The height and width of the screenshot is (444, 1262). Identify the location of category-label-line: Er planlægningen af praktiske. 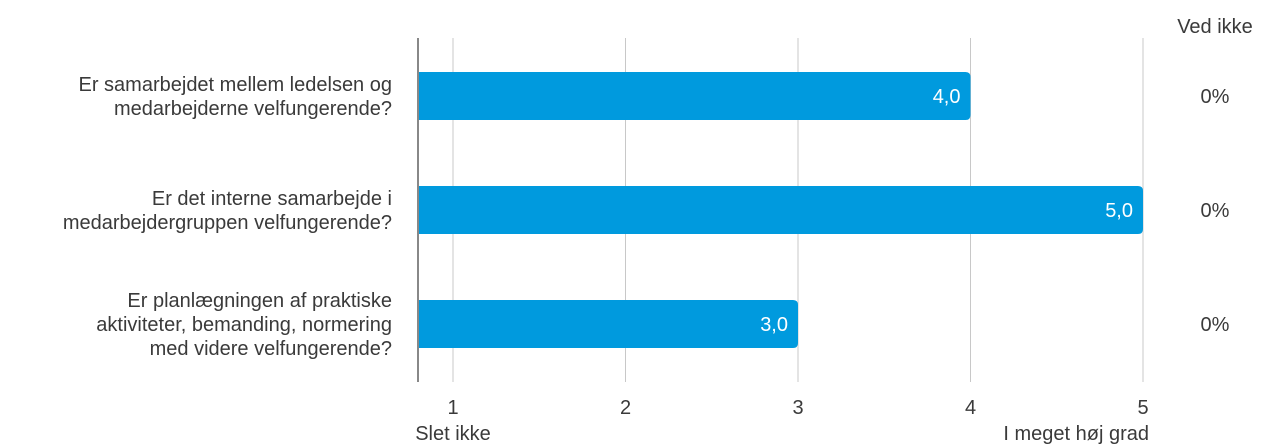
(259, 301).